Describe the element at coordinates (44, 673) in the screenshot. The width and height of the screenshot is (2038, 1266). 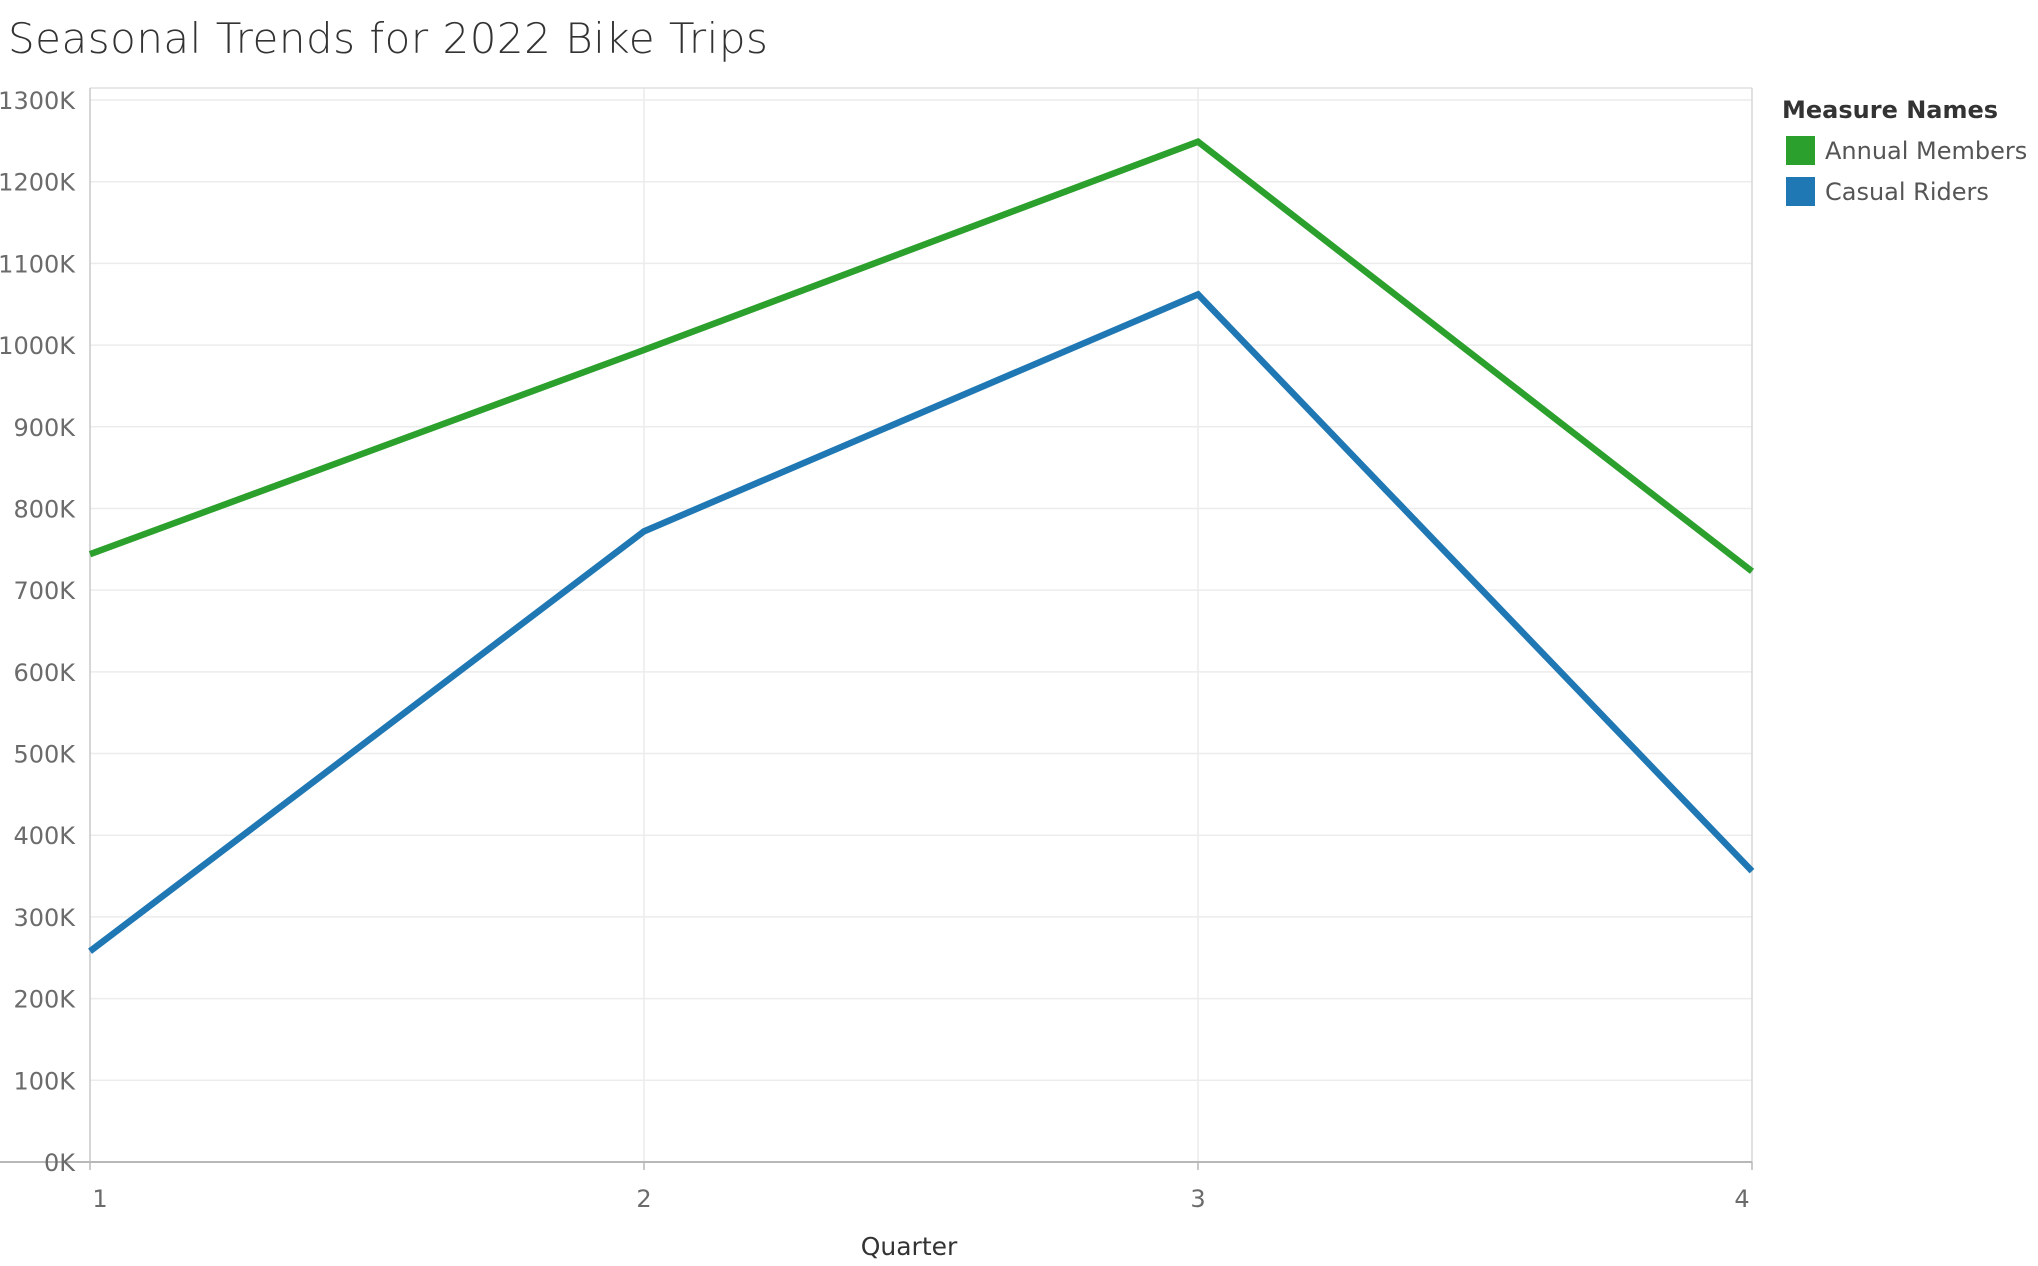
I see `y-tick-label: 600K` at that location.